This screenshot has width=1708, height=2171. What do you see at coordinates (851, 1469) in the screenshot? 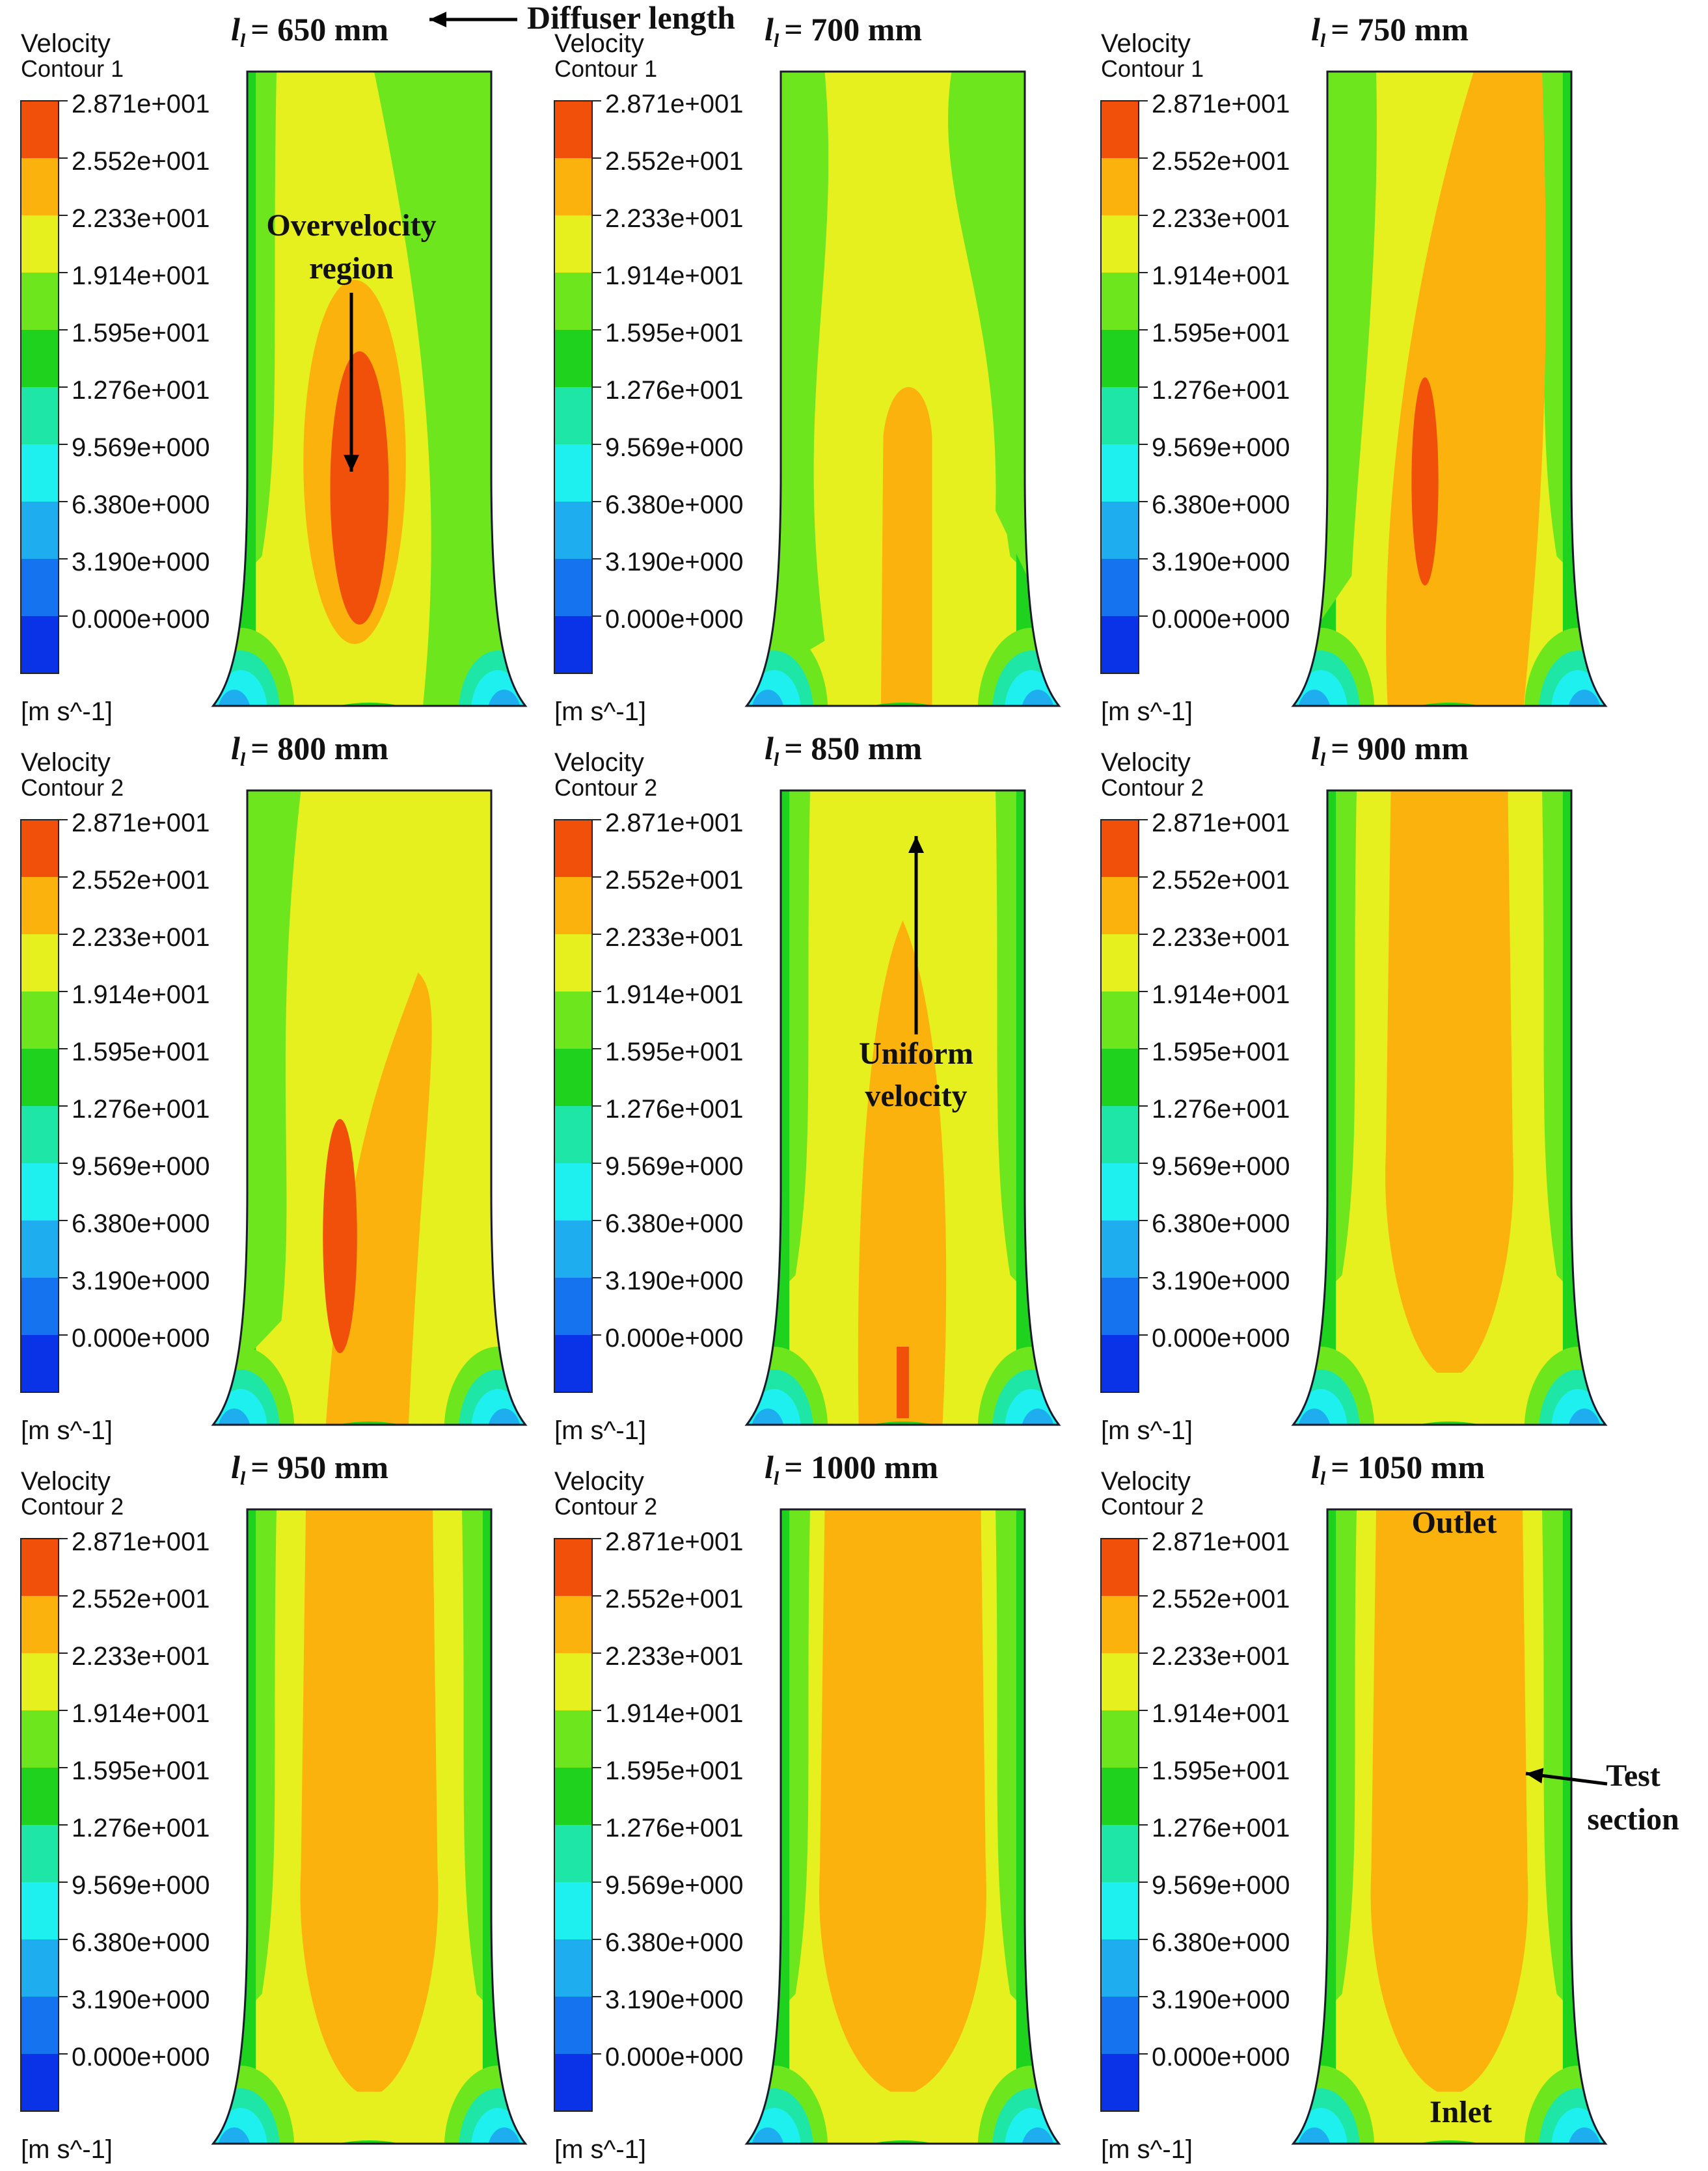
I see `panel-title: ll = 1000 mm` at bounding box center [851, 1469].